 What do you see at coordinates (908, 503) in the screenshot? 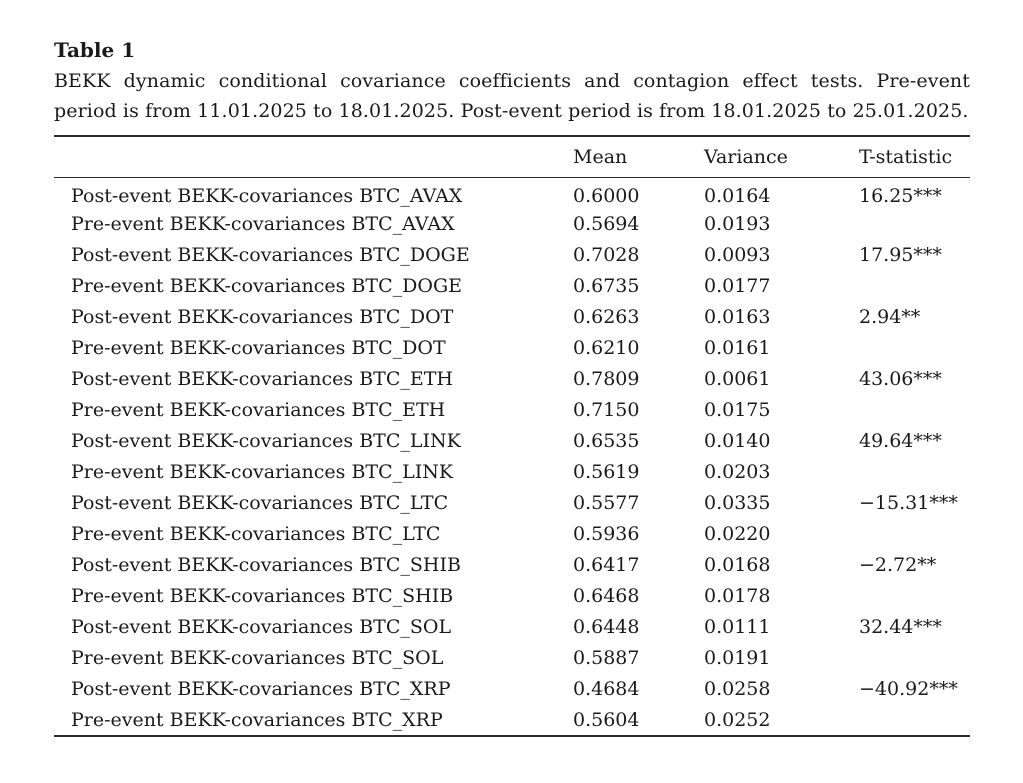
I see `t-statistic-cell: −15.31***` at bounding box center [908, 503].